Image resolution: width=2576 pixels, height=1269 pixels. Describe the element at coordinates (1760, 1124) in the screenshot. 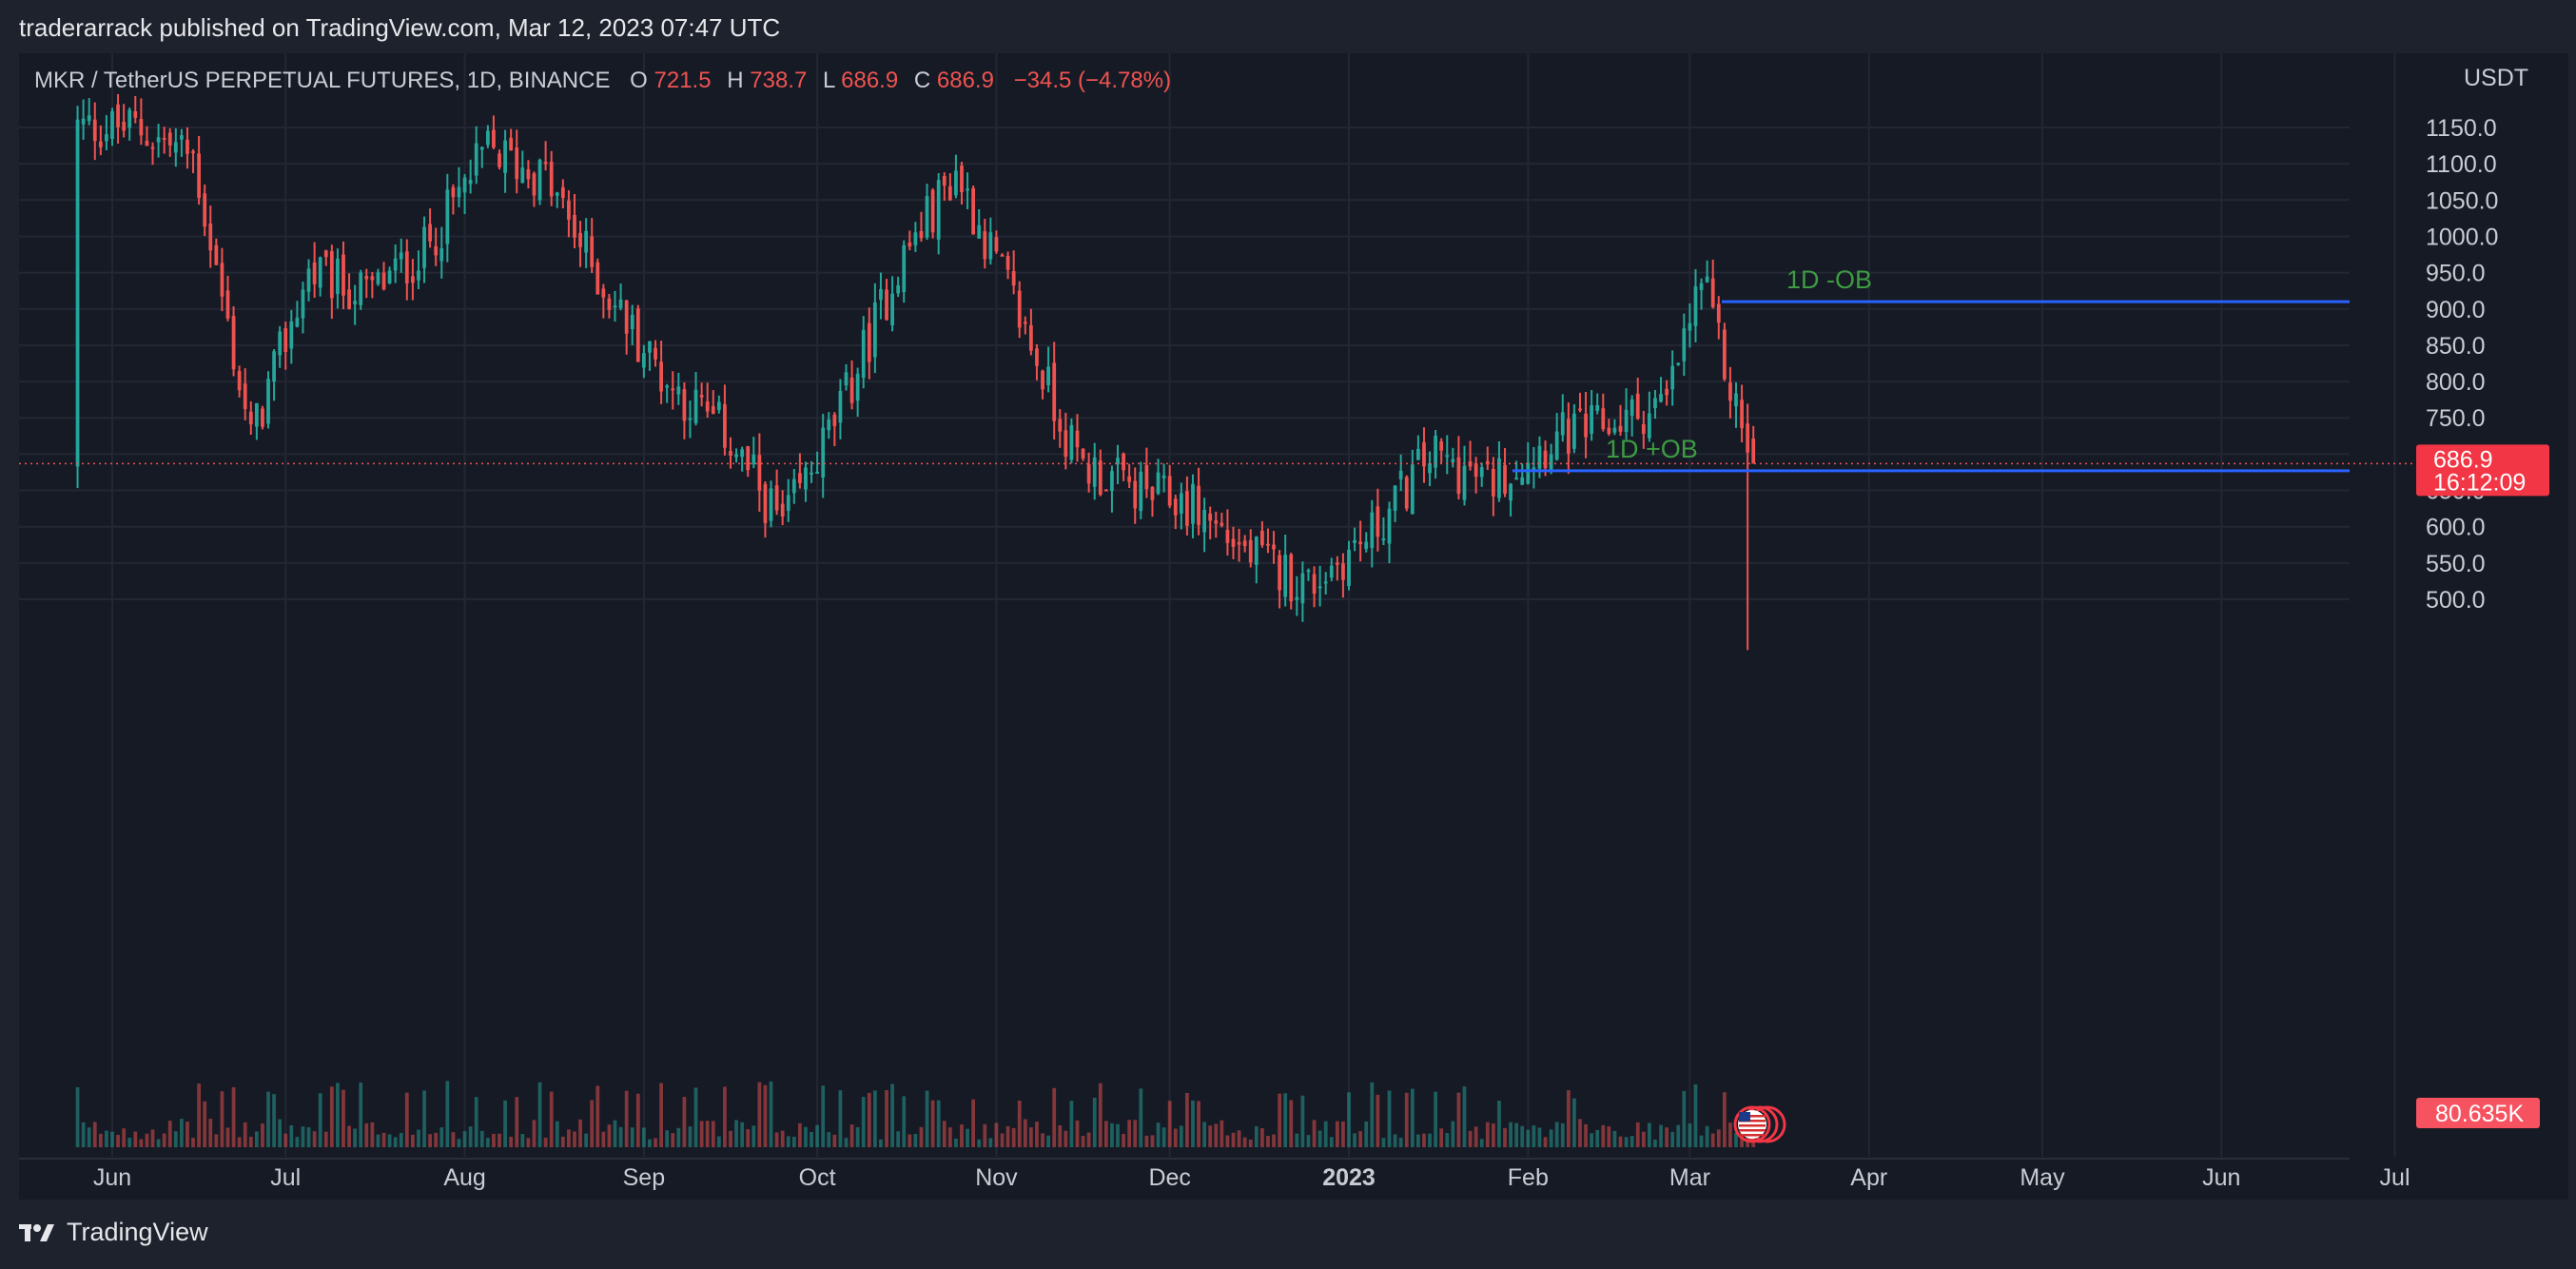

I see `us-flag-event-icon` at that location.